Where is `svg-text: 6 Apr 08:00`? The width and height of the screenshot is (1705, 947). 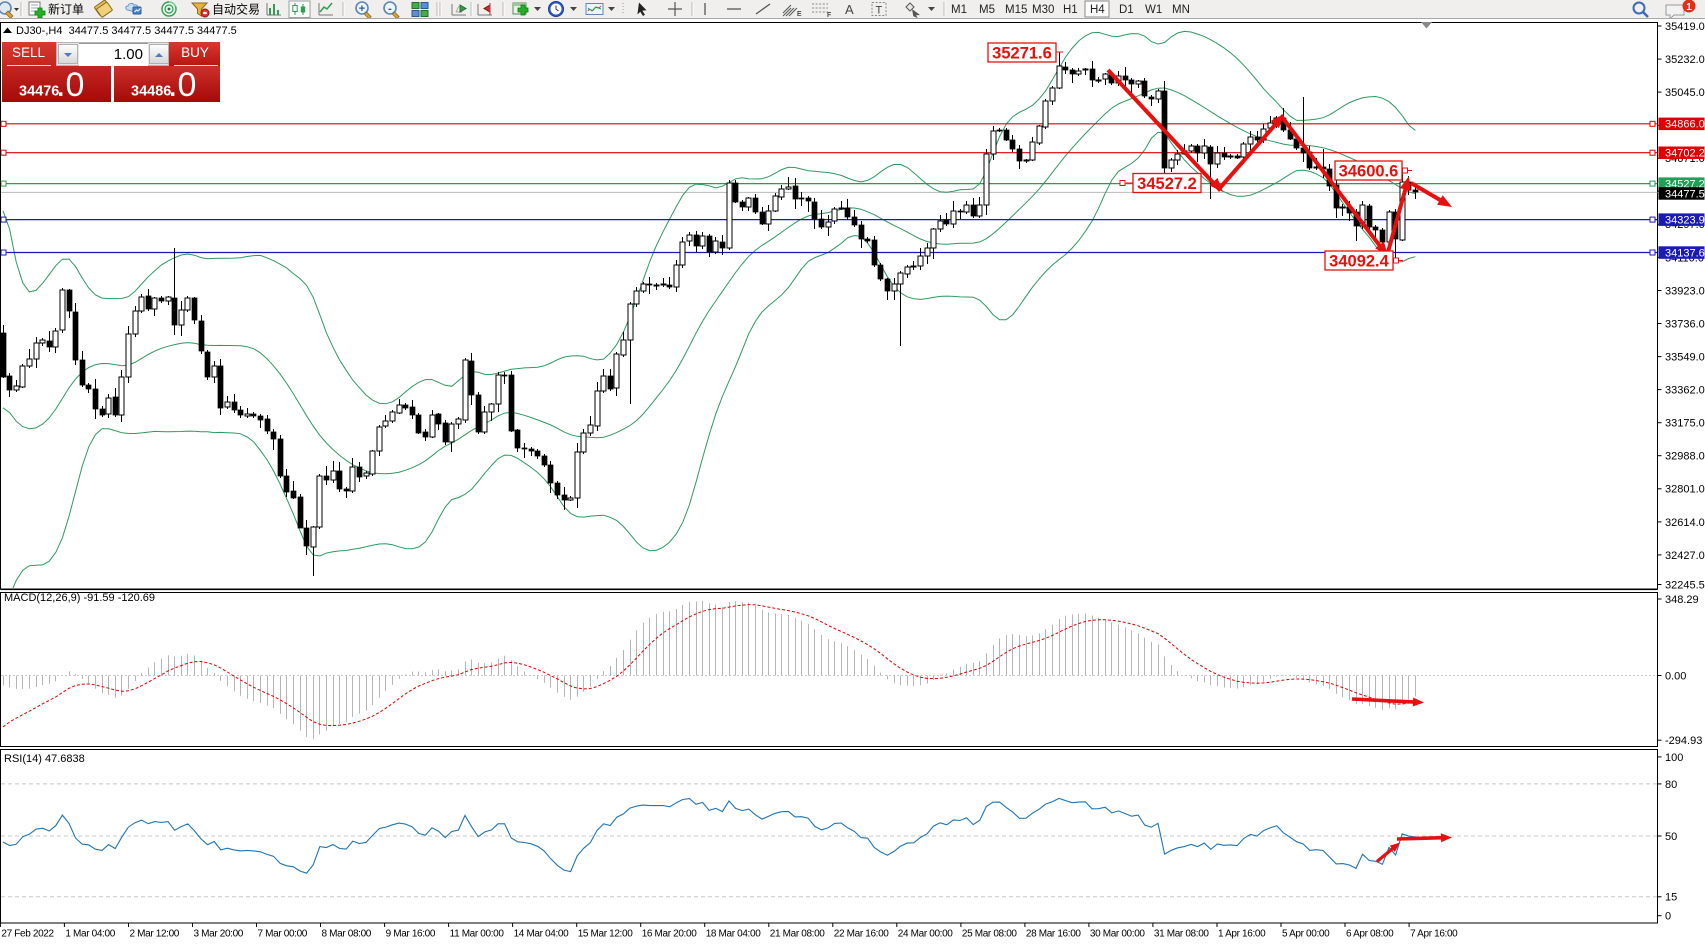
svg-text: 6 Apr 08:00 is located at coordinates (1370, 934).